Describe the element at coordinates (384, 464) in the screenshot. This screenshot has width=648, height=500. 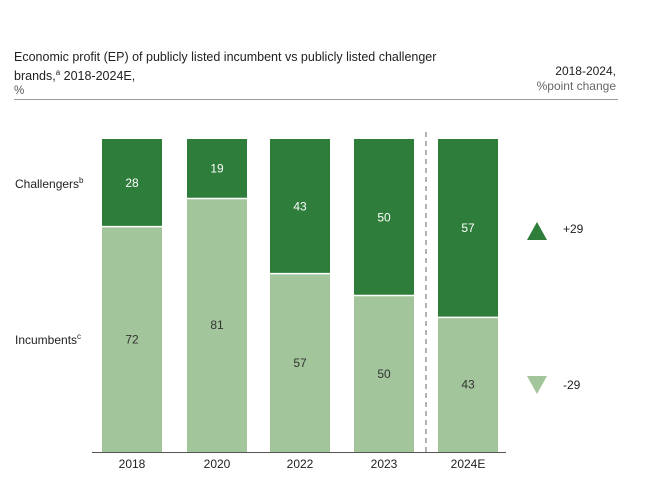
I see `x-tick-label-2023: 2023` at that location.